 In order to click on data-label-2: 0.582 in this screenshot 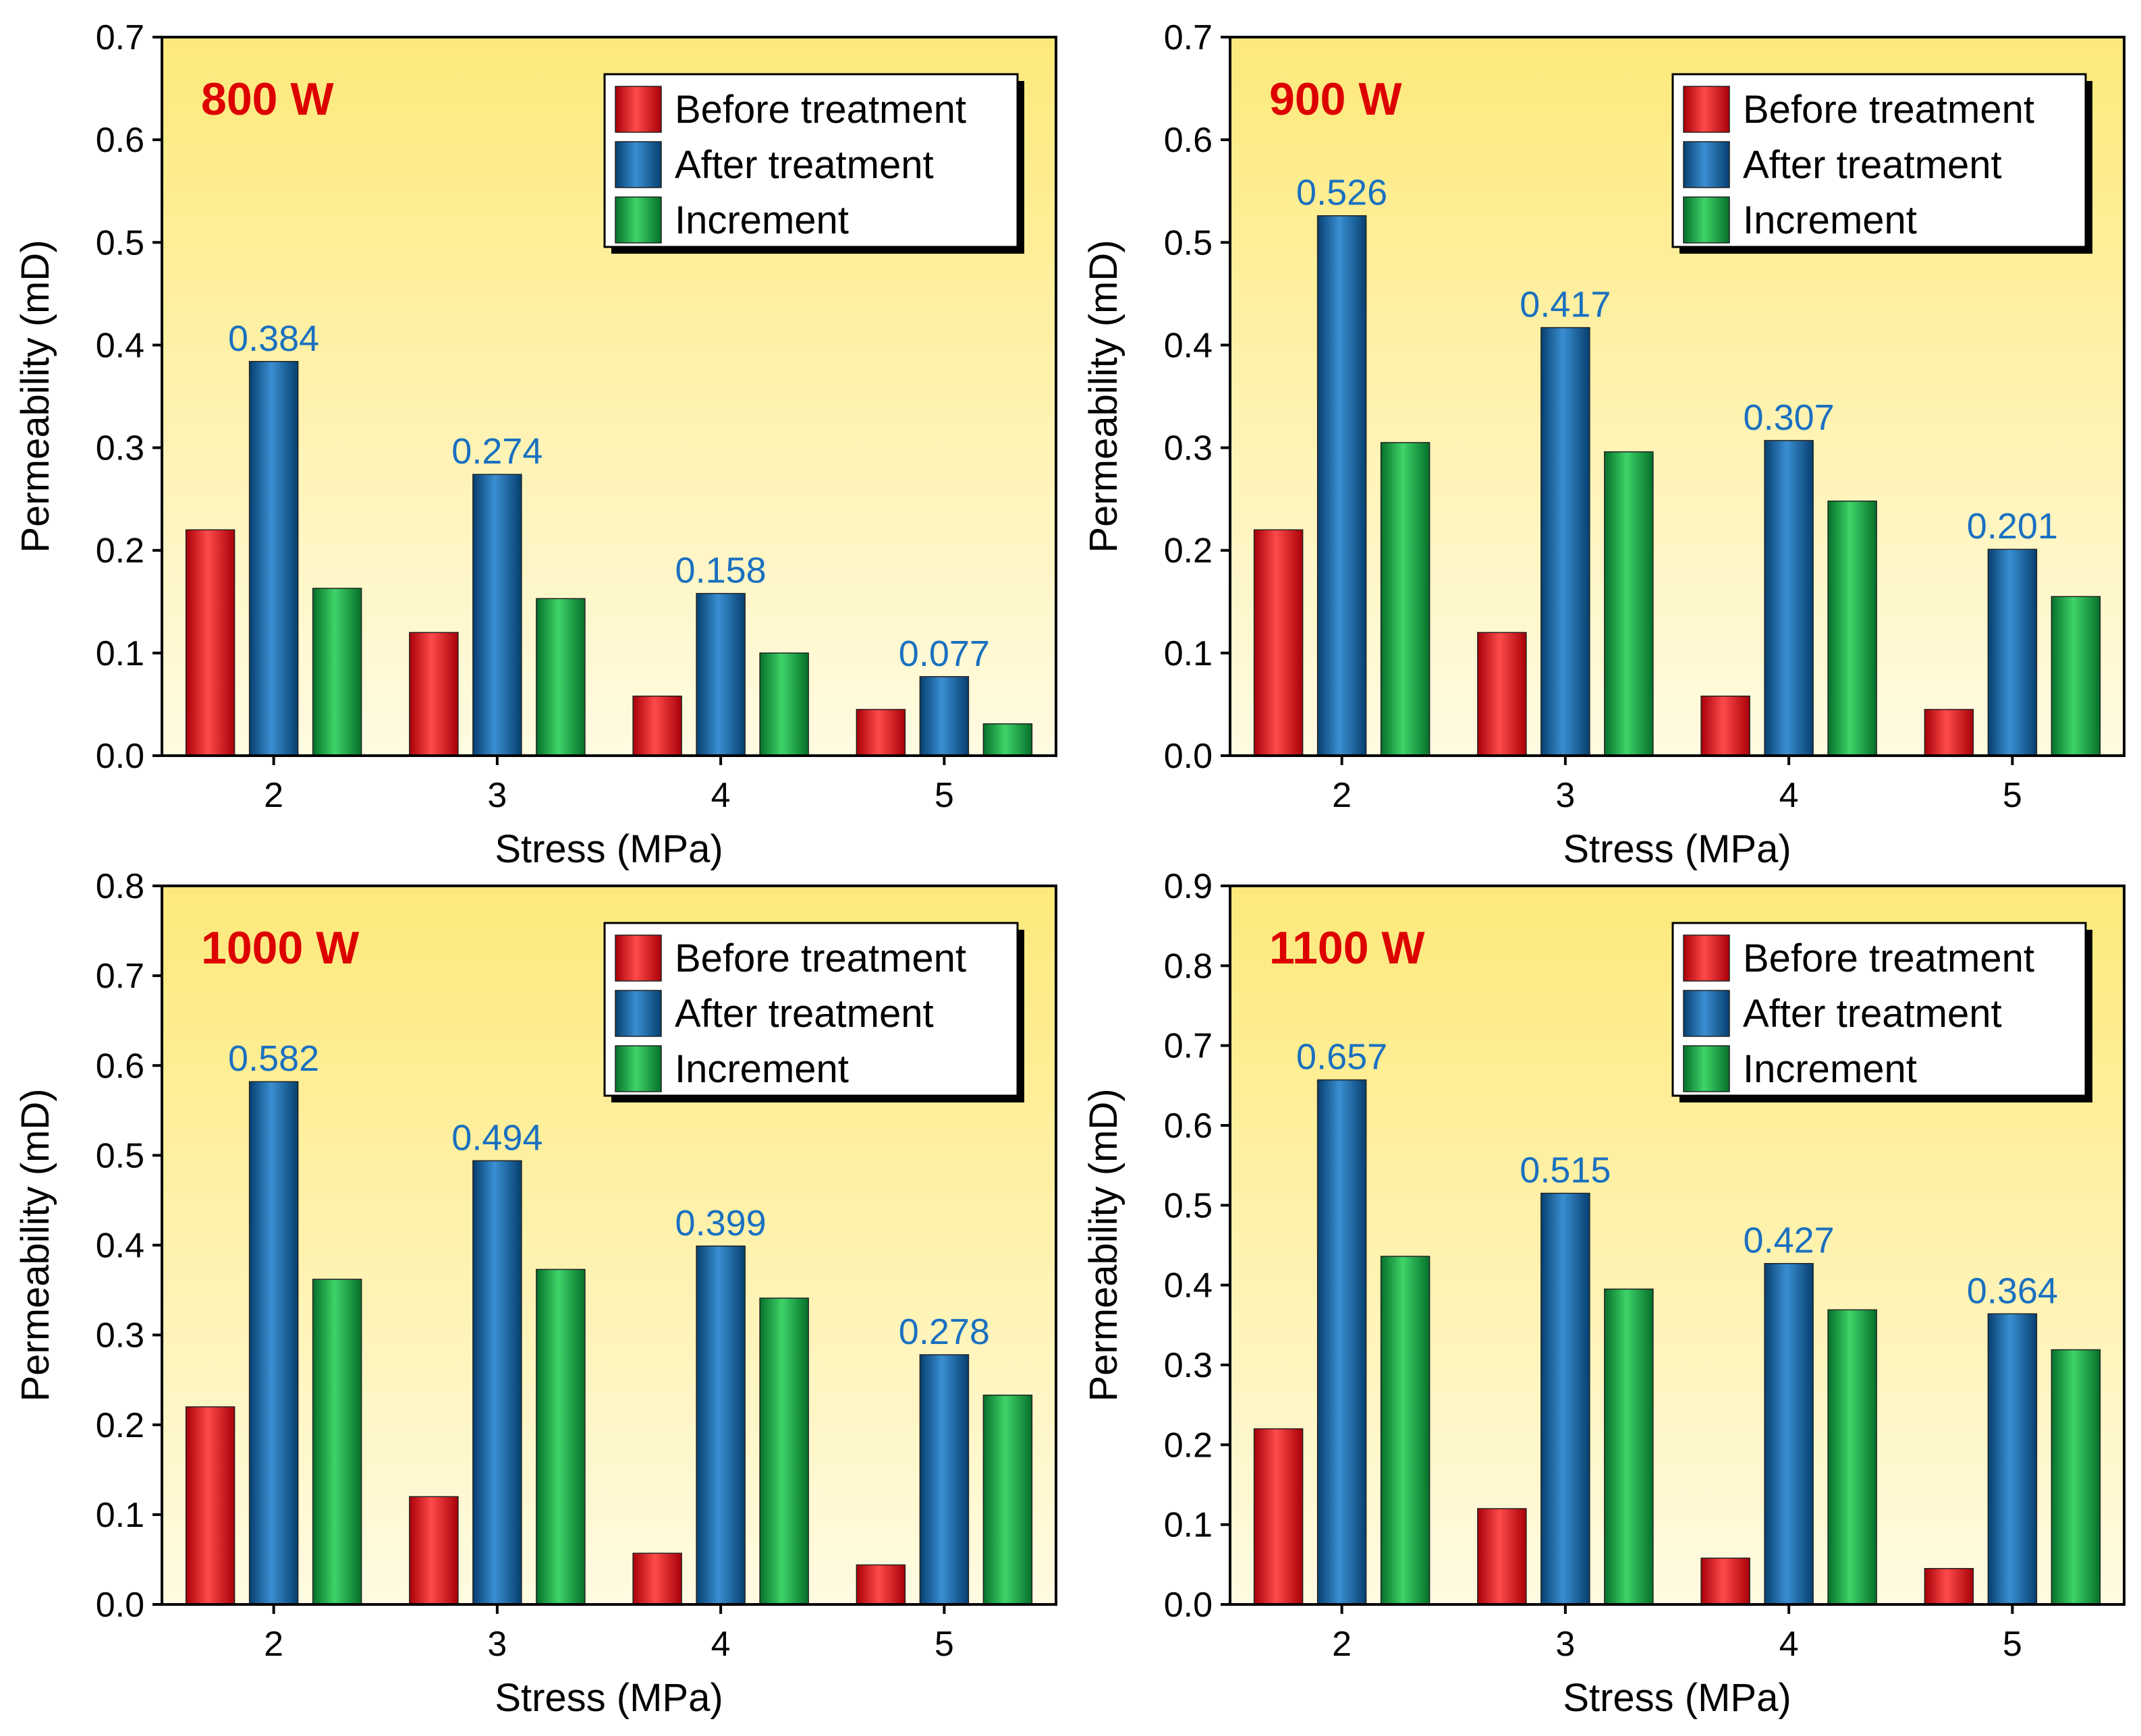, I will do `click(273, 1058)`.